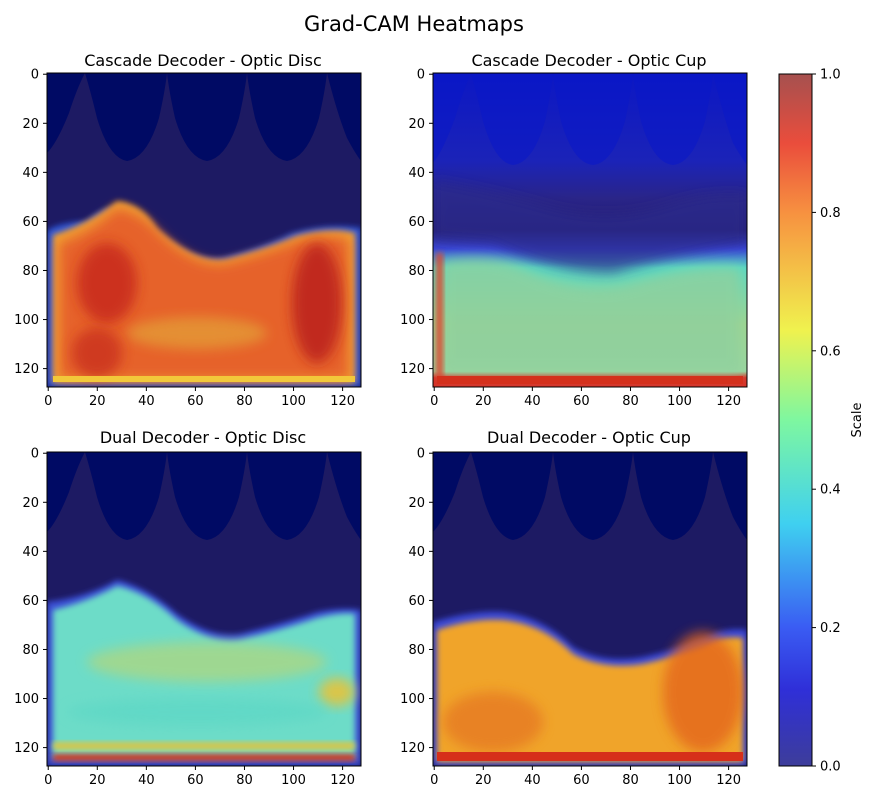  What do you see at coordinates (830, 351) in the screenshot?
I see `colorbar-tick-label: 0.6` at bounding box center [830, 351].